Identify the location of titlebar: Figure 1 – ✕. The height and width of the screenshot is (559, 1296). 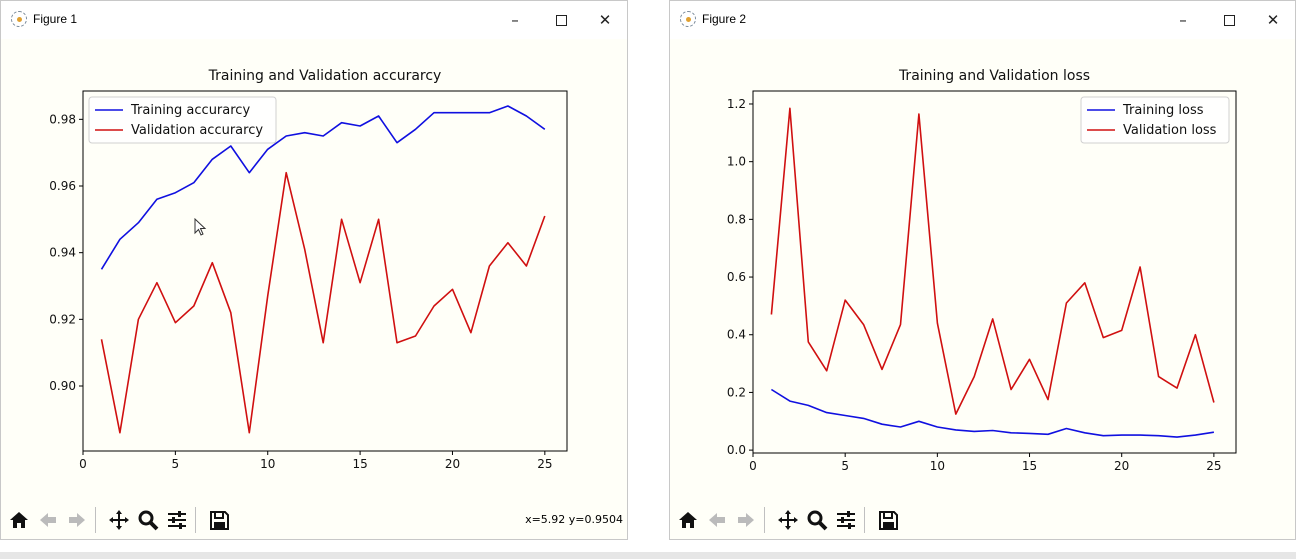
(314, 20).